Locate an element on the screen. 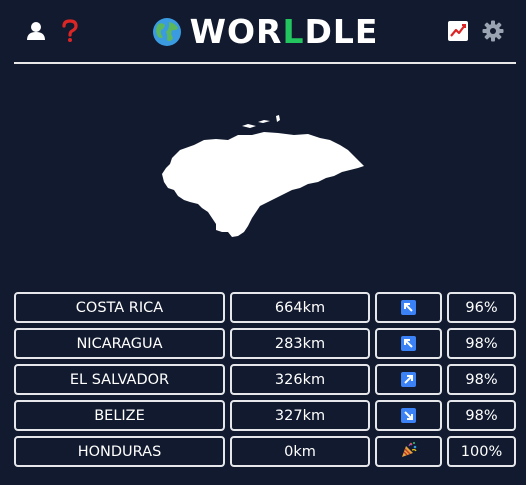 The height and width of the screenshot is (485, 526). guess-country: EL SALVADOR is located at coordinates (119, 379).